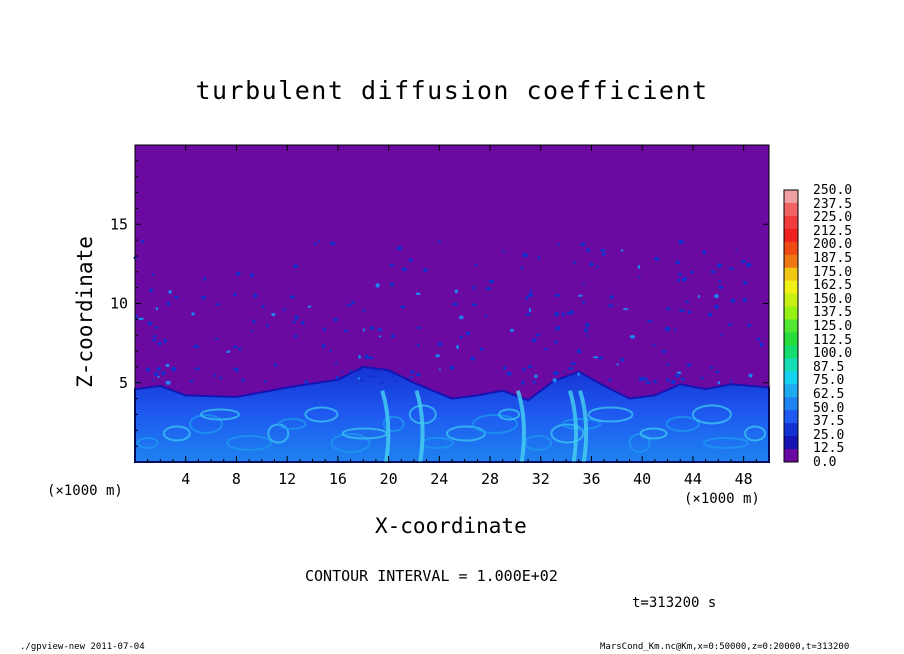 The image size is (904, 654). I want to click on colorbar-label: 100.0, so click(833, 354).